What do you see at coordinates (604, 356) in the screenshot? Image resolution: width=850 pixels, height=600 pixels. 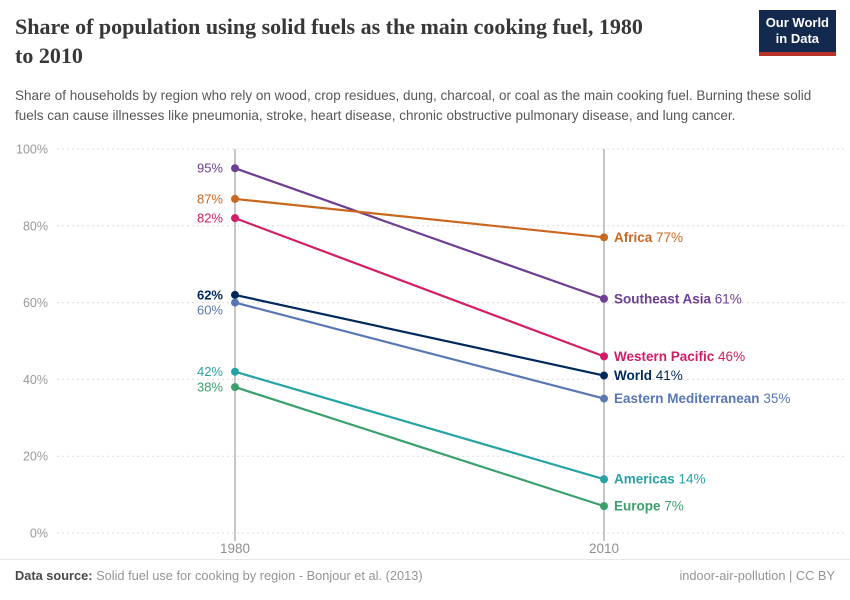 I see `series-dot-end-western-pacific` at bounding box center [604, 356].